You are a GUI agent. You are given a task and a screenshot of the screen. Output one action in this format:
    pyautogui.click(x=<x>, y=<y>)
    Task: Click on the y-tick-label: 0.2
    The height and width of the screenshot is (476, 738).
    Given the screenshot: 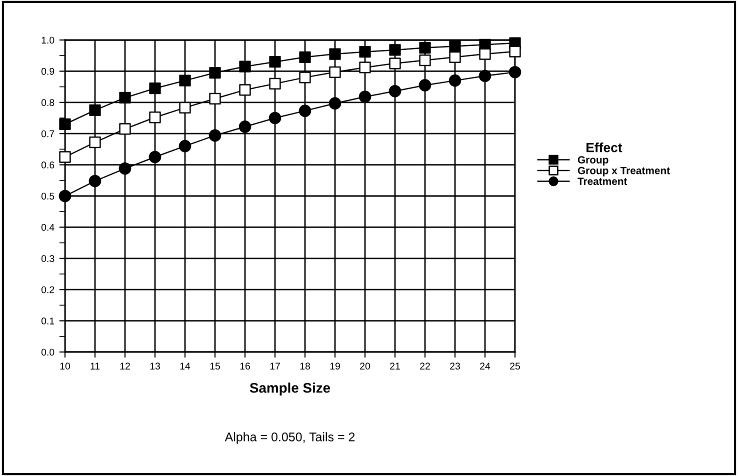 What is the action you would take?
    pyautogui.click(x=47, y=290)
    